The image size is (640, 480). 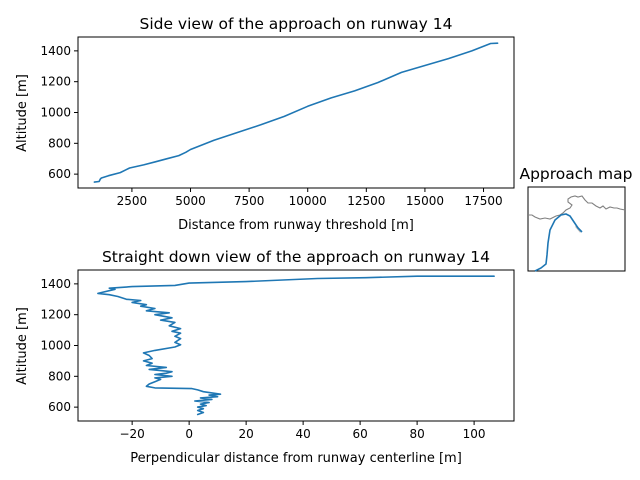 What do you see at coordinates (416, 434) in the screenshot?
I see `down-view-xtick-label: 80` at bounding box center [416, 434].